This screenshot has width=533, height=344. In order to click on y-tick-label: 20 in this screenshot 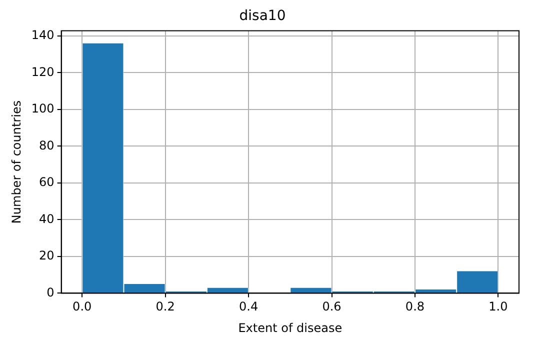, I will do `click(46, 255)`.